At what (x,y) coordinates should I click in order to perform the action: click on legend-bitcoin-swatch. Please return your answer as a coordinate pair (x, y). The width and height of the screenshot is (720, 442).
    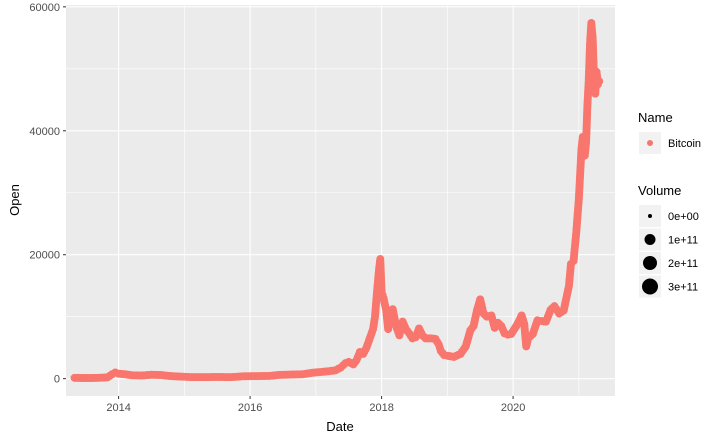
    Looking at the image, I should click on (650, 143).